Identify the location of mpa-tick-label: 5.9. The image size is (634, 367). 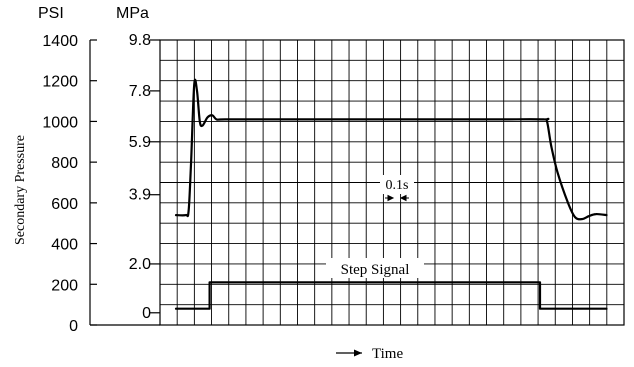
(140, 142).